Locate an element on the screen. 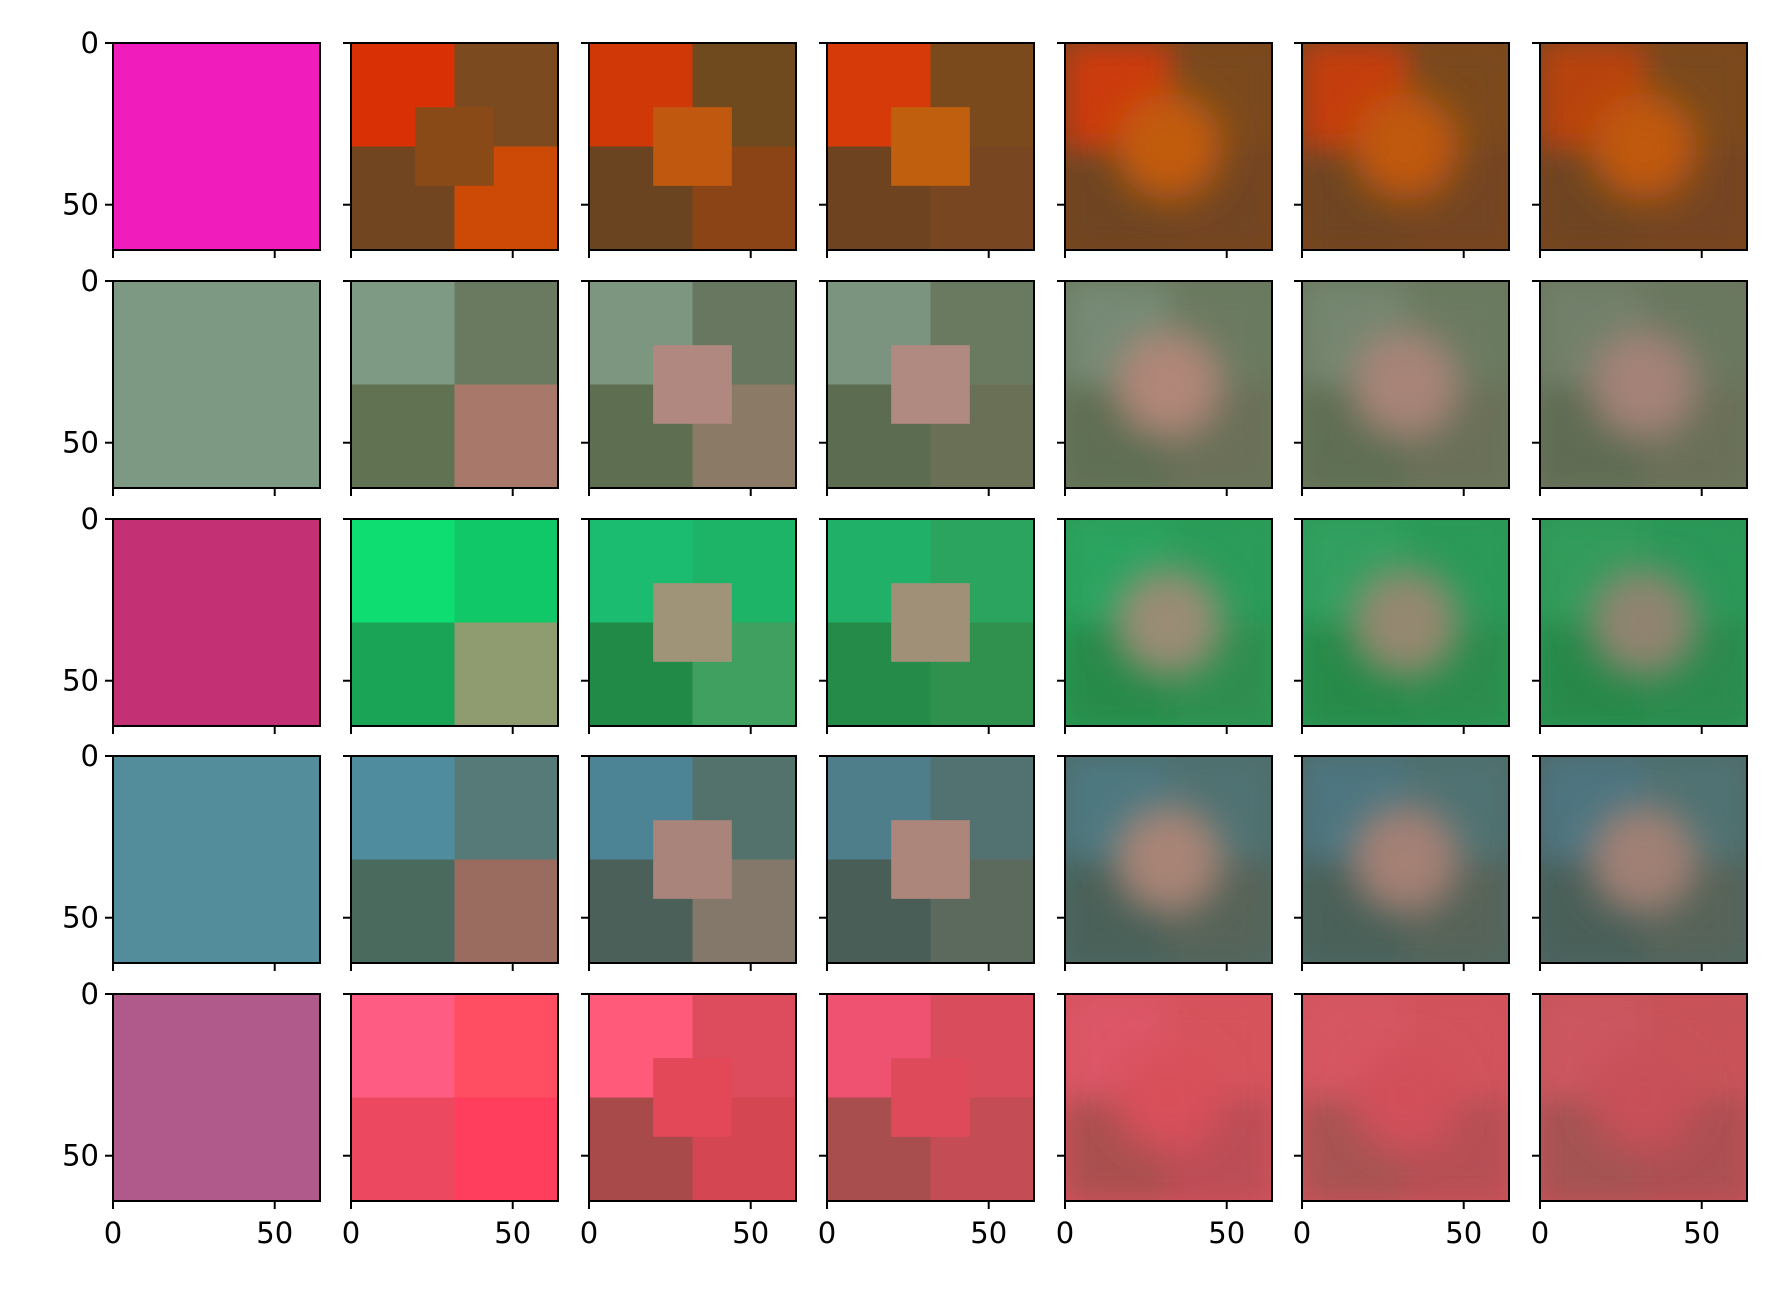  image-panel-r2-c2 is located at coordinates (454, 384).